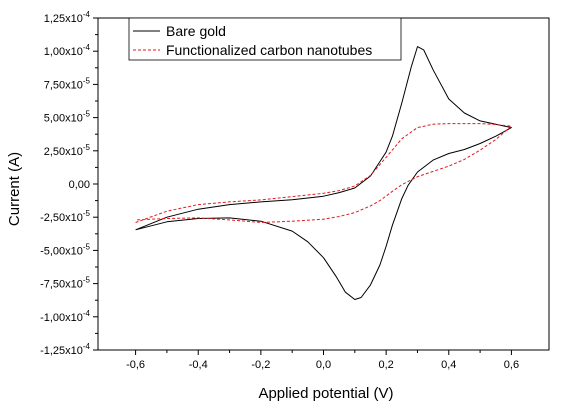  What do you see at coordinates (65, 349) in the screenshot?
I see `y-tick-label: -1,25x10⁻⁴` at bounding box center [65, 349].